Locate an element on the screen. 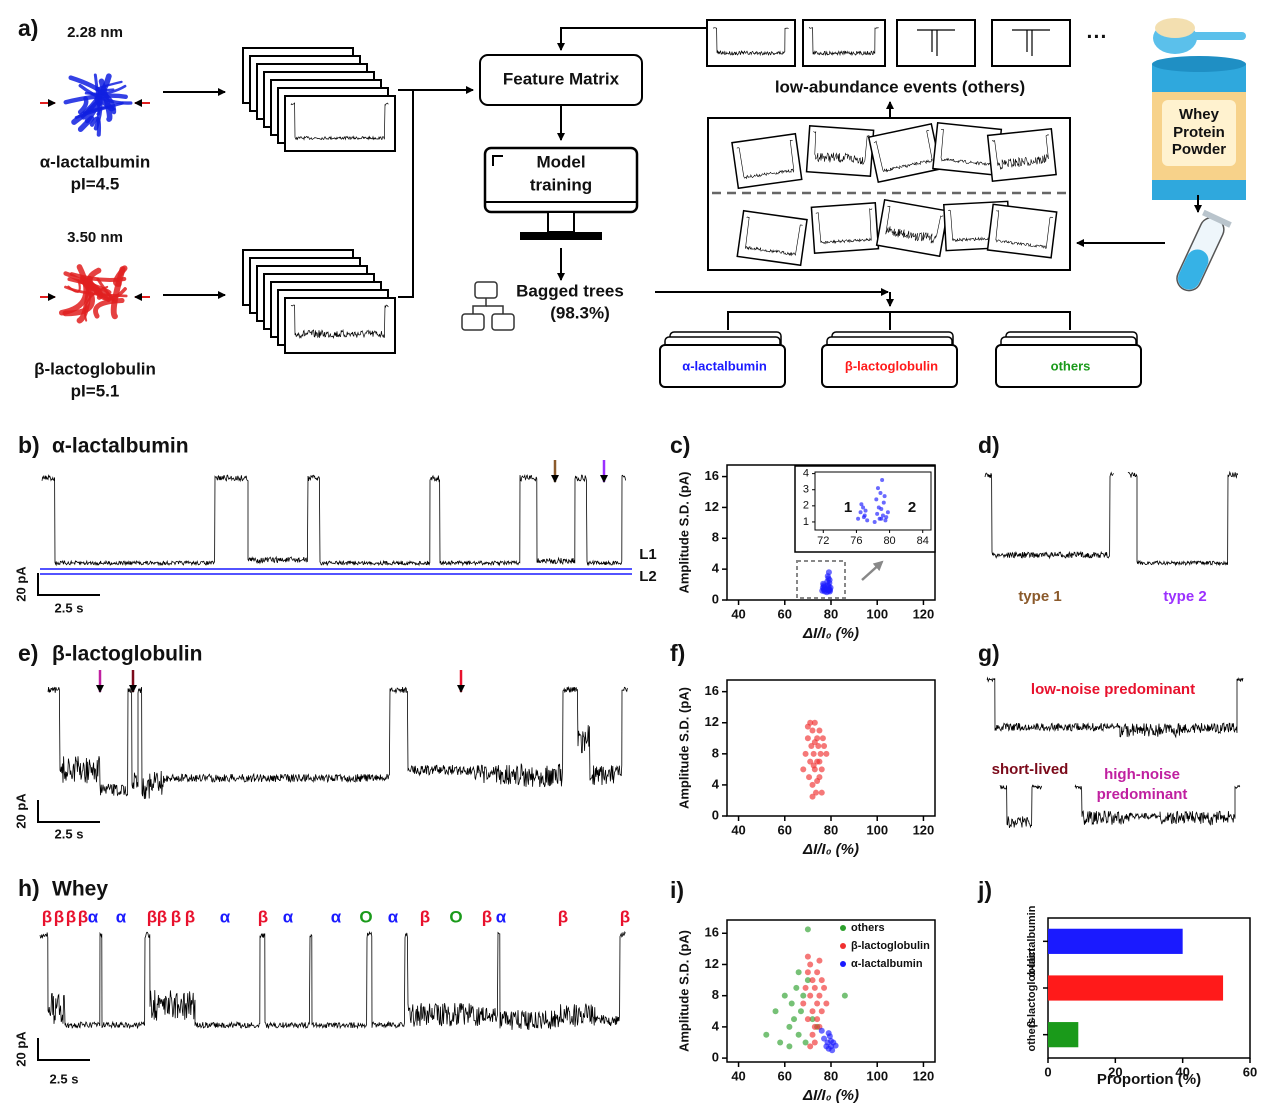 Image resolution: width=1269 pixels, height=1110 pixels. protein-pi: pI=5.1 is located at coordinates (95, 390).